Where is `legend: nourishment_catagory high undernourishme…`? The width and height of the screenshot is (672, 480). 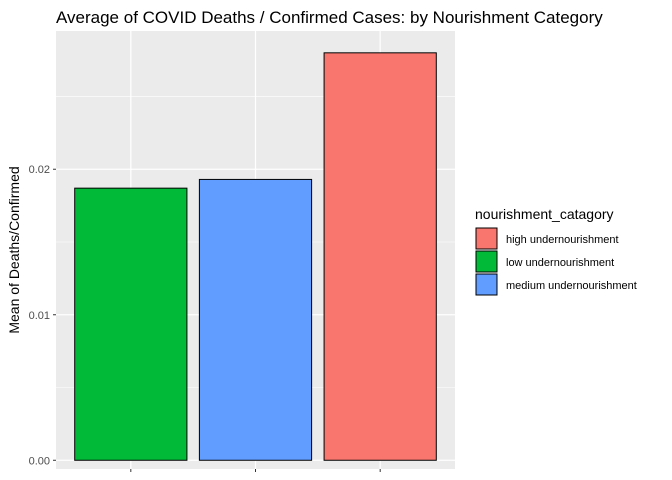 legend: nourishment_catagory high undernourishme… is located at coordinates (556, 251).